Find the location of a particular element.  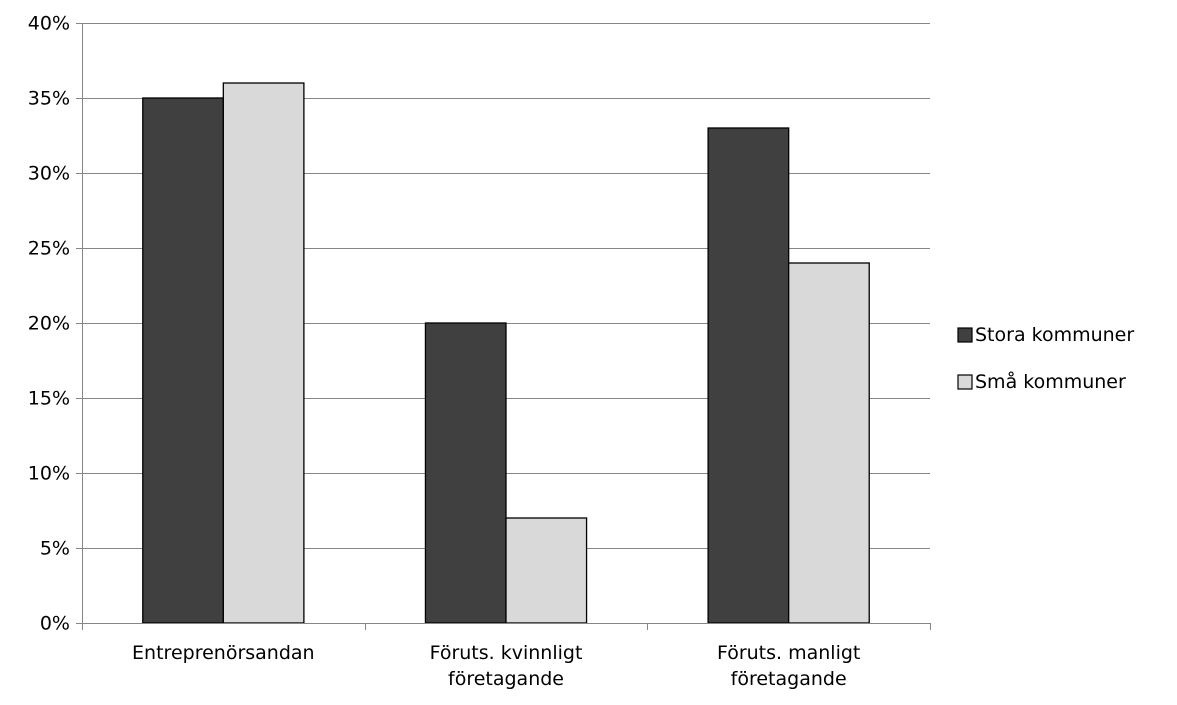

y-tick-label: 0% is located at coordinates (55, 624).